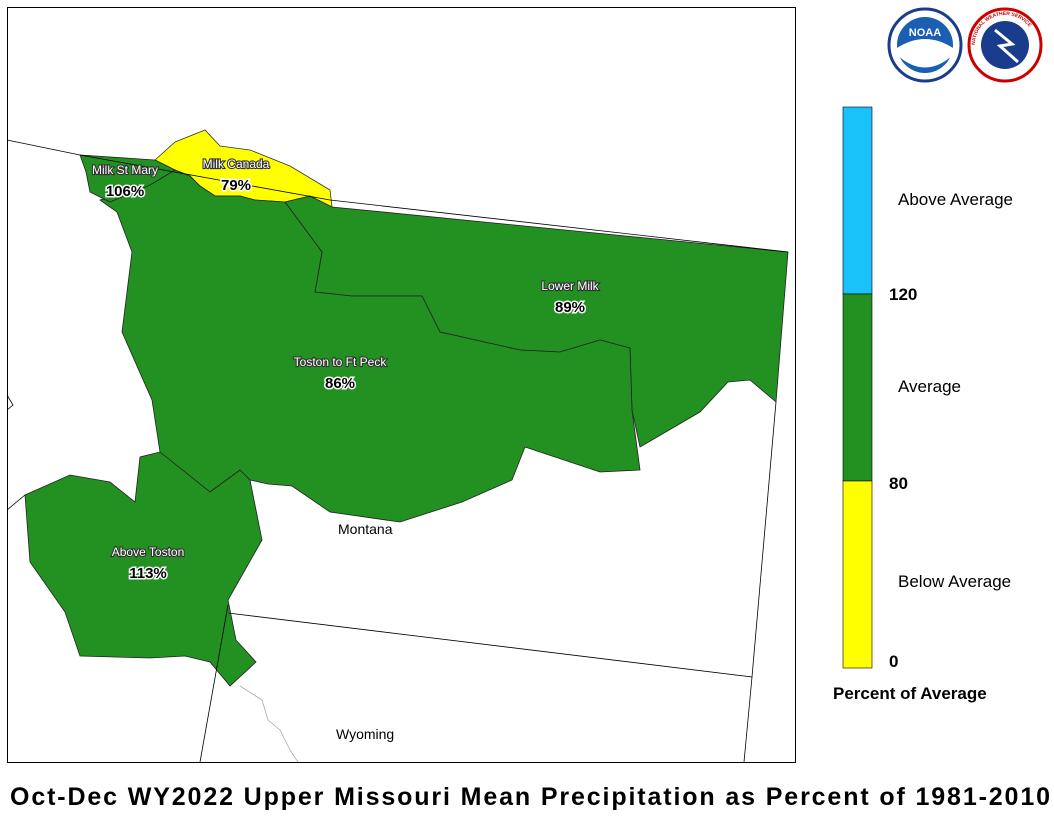  I want to click on legend-tick: 0, so click(893, 661).